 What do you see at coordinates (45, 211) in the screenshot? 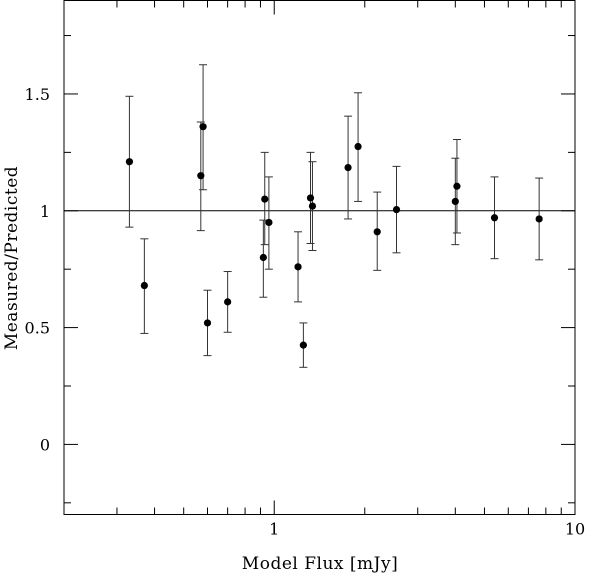
I see `y-tick-label: 1` at bounding box center [45, 211].